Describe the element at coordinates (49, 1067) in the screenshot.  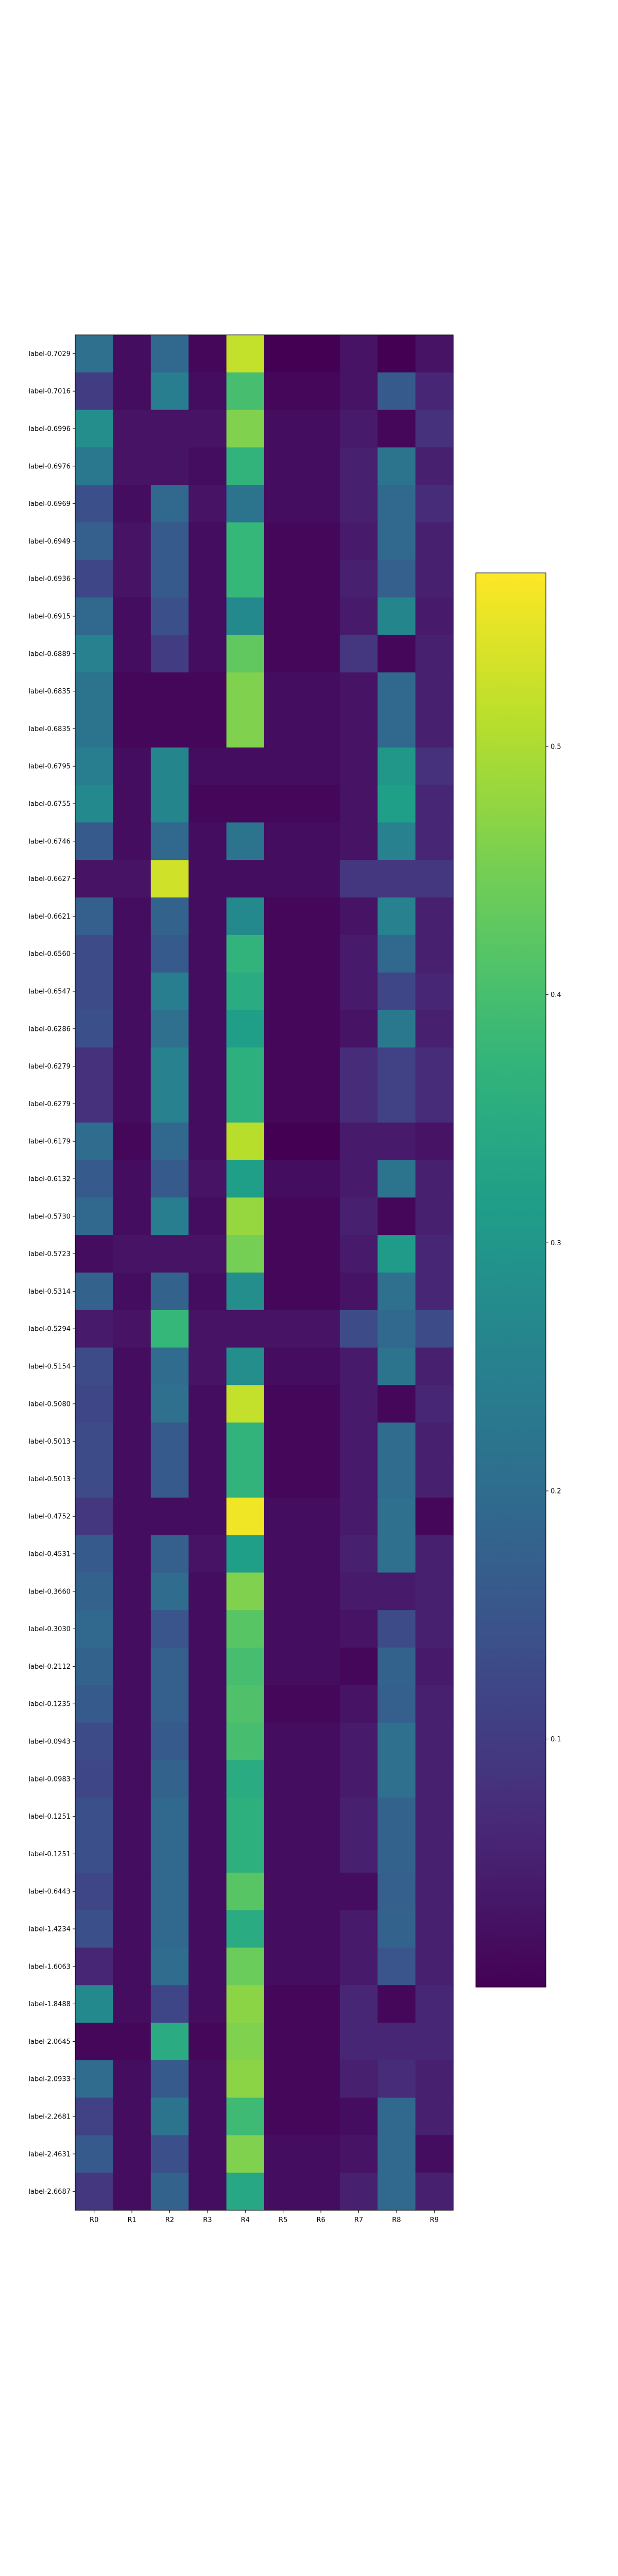
I see `row-tick-label: label-0.6279` at that location.